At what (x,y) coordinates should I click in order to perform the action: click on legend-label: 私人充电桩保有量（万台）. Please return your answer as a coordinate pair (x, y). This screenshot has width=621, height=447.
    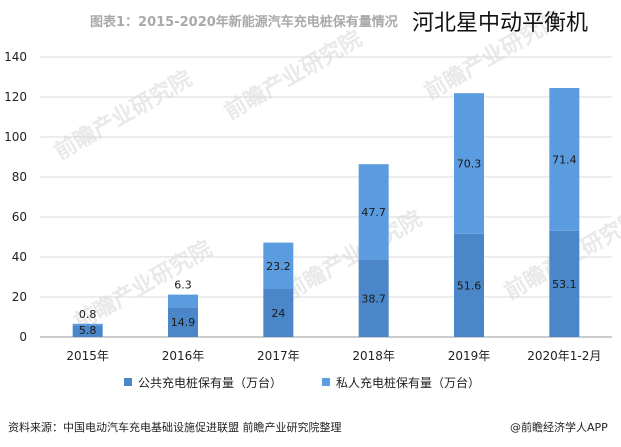
    Looking at the image, I should click on (408, 382).